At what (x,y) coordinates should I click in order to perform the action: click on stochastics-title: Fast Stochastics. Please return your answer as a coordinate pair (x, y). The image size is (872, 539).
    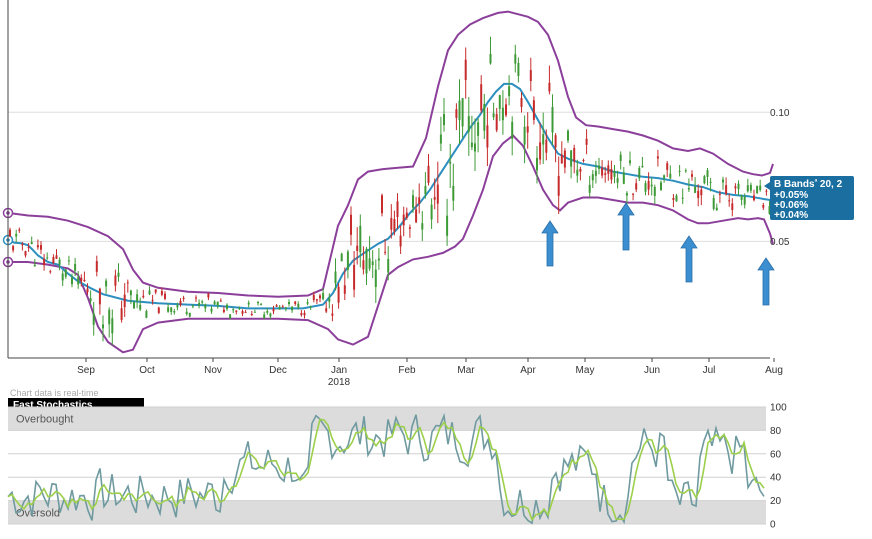
    Looking at the image, I should click on (53, 405).